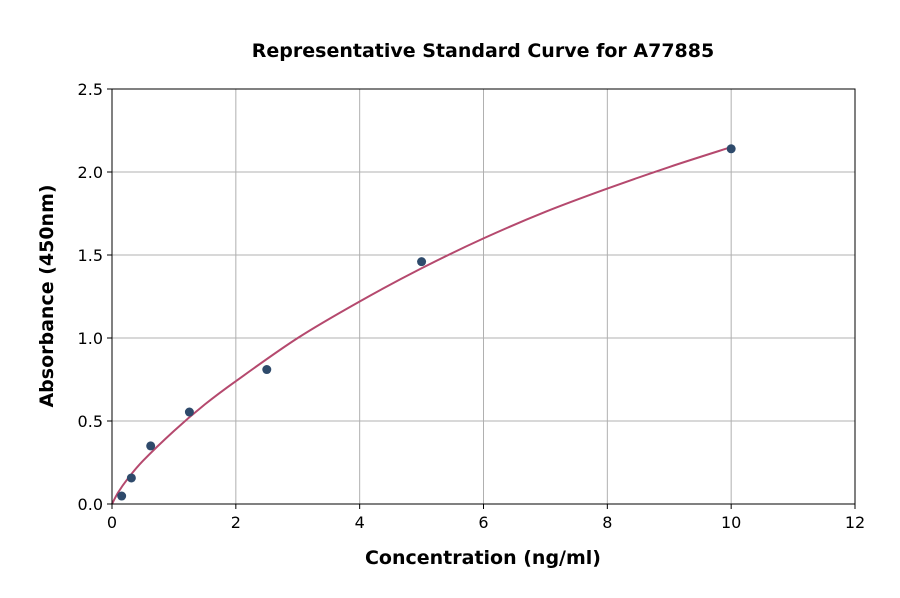 The height and width of the screenshot is (598, 900). What do you see at coordinates (483, 522) in the screenshot?
I see `x-tick-label: 6` at bounding box center [483, 522].